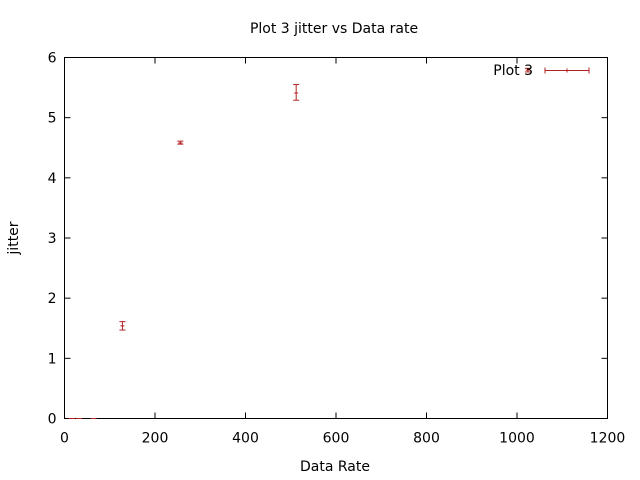  I want to click on y-axis-label: jitter, so click(14, 238).